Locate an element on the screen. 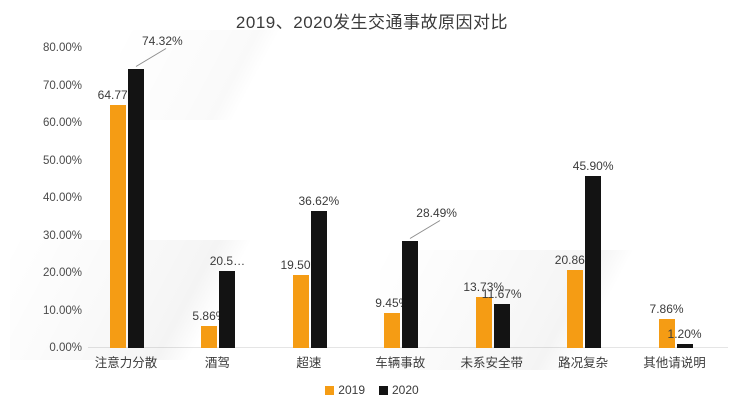  y-axis-tick: 10.00% is located at coordinates (62, 310).